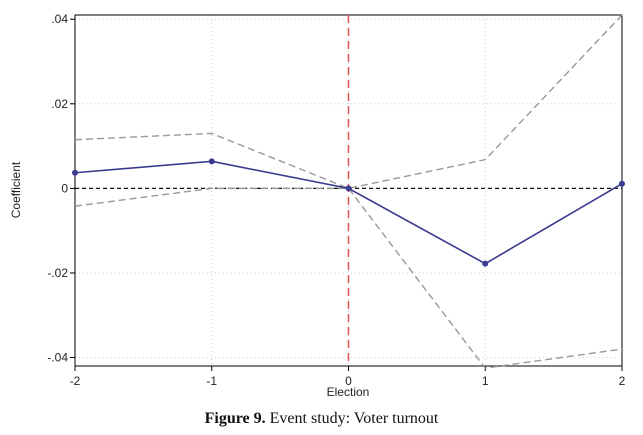 The width and height of the screenshot is (643, 435). I want to click on figure-caption: Figure 9. Event study: Voter turnout, so click(321, 418).